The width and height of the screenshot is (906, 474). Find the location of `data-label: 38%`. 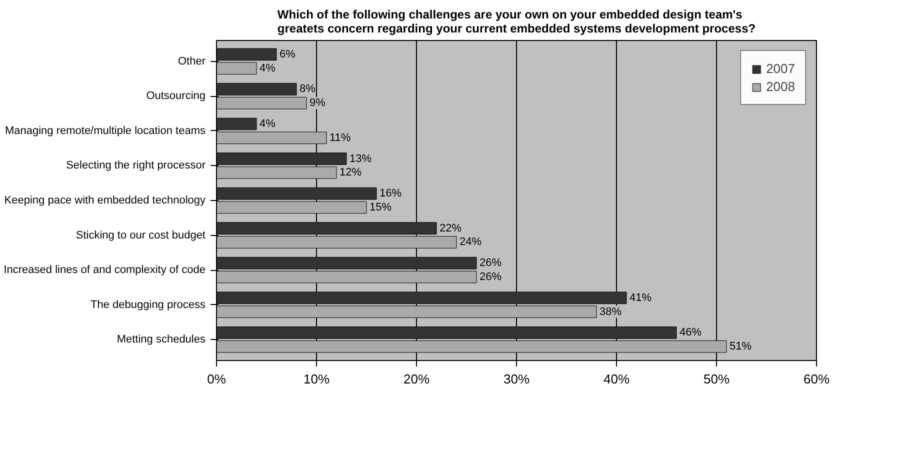

data-label: 38% is located at coordinates (611, 312).